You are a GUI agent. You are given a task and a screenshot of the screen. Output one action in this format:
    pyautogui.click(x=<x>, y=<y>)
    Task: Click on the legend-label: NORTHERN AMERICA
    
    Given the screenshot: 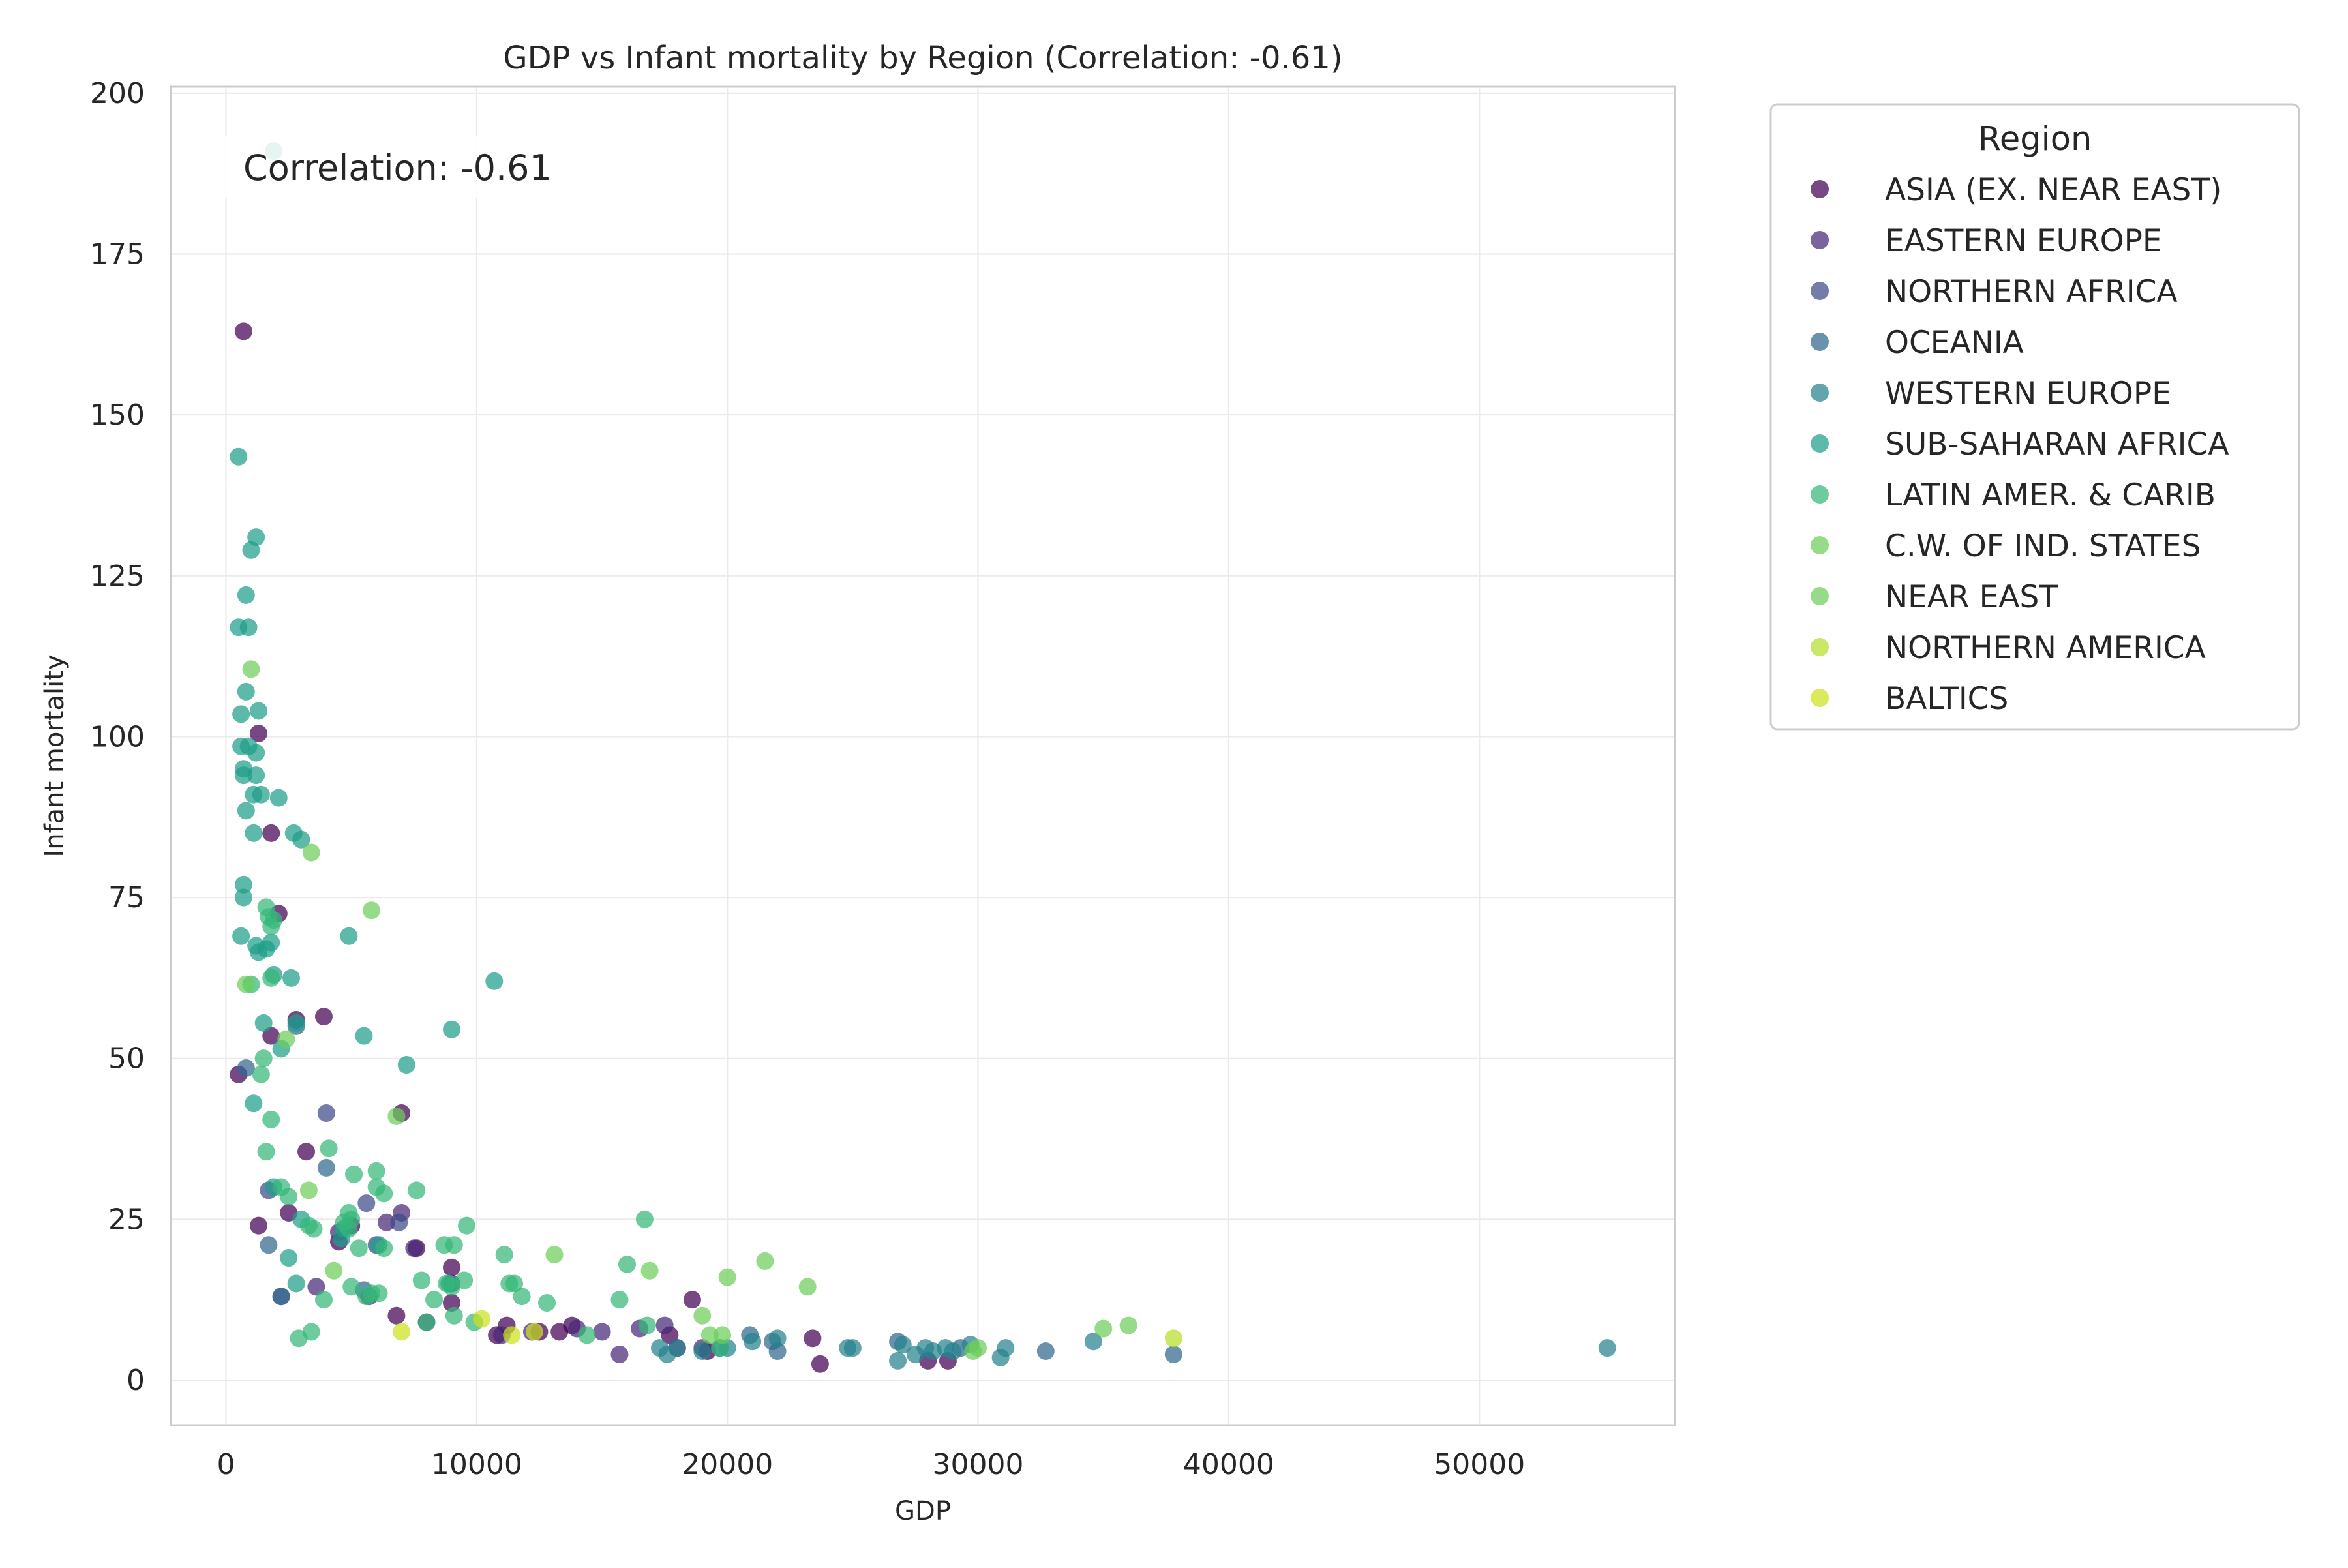 What is the action you would take?
    pyautogui.click(x=2046, y=648)
    